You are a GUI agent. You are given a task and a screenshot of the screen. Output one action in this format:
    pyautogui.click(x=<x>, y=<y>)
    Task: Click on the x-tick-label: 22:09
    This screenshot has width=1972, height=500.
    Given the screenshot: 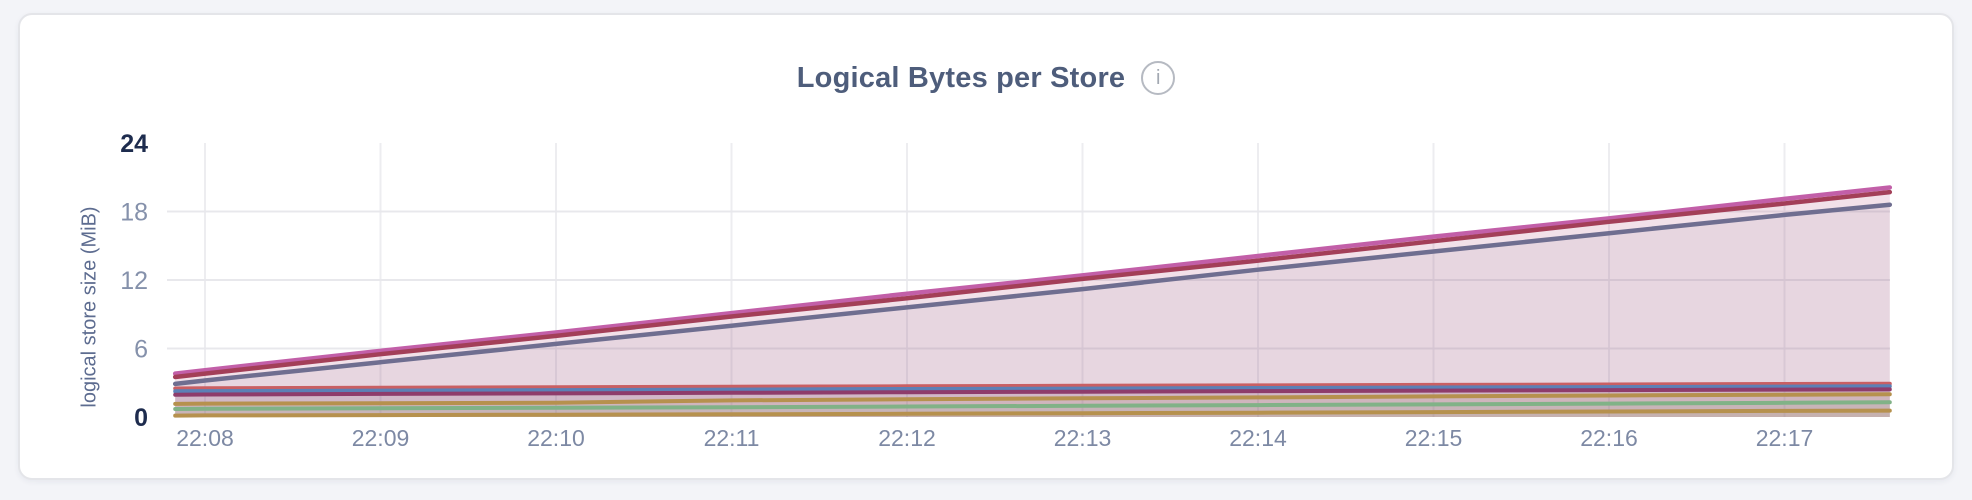 What is the action you would take?
    pyautogui.click(x=381, y=438)
    